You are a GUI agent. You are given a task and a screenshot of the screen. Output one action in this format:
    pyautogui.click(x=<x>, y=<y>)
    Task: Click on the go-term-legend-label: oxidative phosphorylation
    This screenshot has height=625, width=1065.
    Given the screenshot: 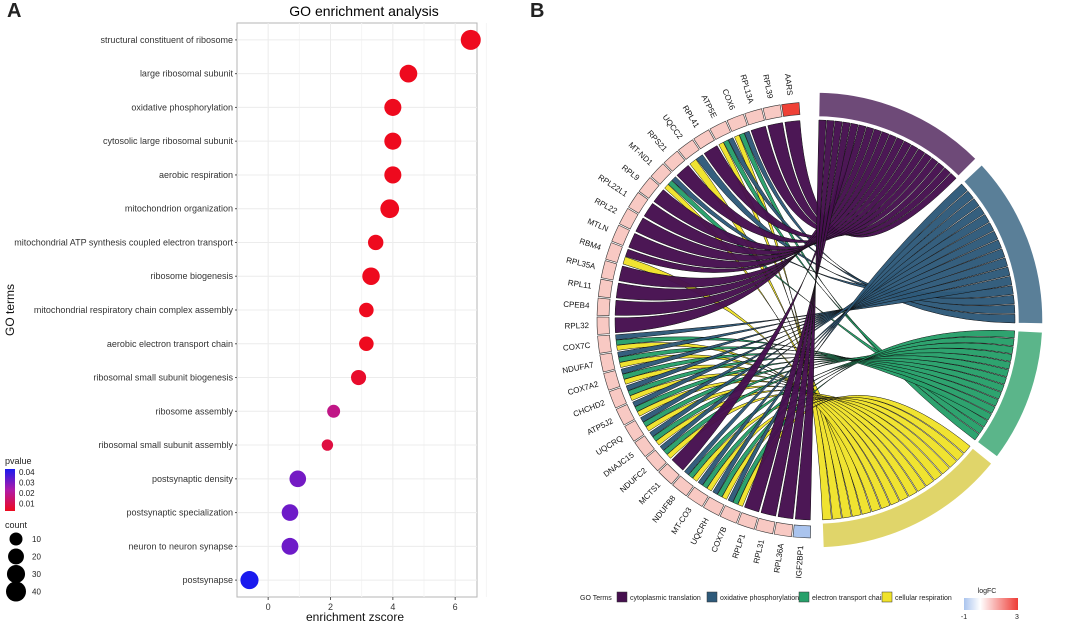 What is the action you would take?
    pyautogui.click(x=759, y=598)
    